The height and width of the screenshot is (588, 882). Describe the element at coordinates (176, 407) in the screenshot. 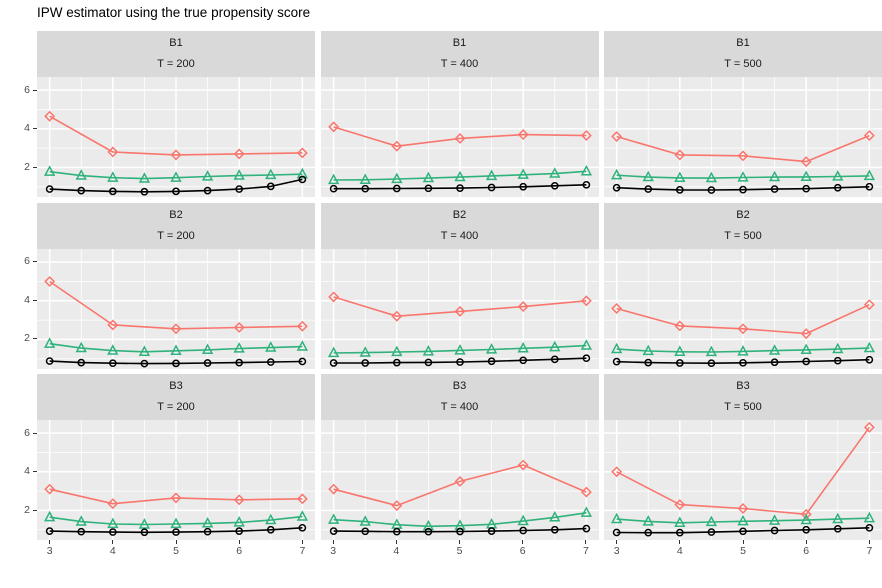

I see `facet-strip-t-label: T = 200` at that location.